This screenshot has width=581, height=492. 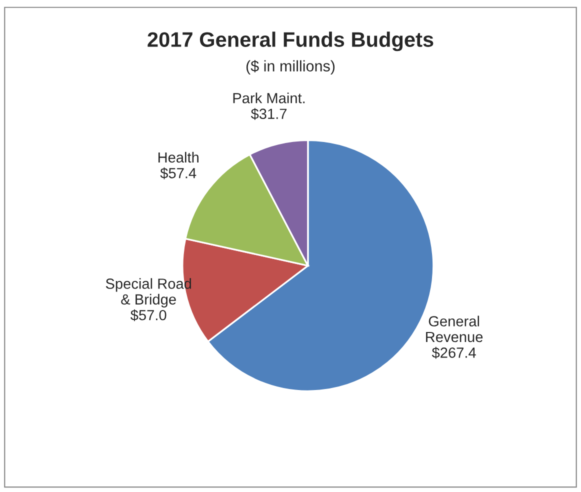 What do you see at coordinates (269, 98) in the screenshot?
I see `slice-label: Park Maint.` at bounding box center [269, 98].